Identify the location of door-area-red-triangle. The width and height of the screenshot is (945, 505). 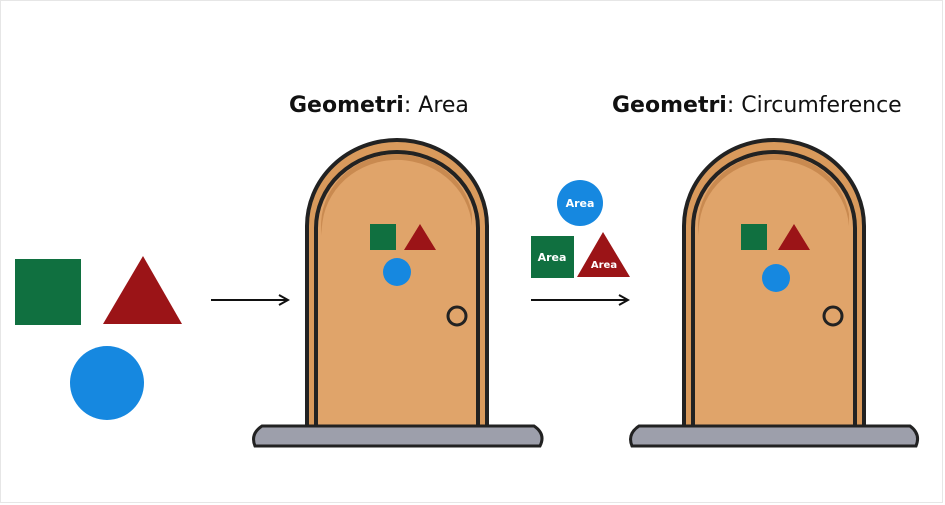
(420, 237).